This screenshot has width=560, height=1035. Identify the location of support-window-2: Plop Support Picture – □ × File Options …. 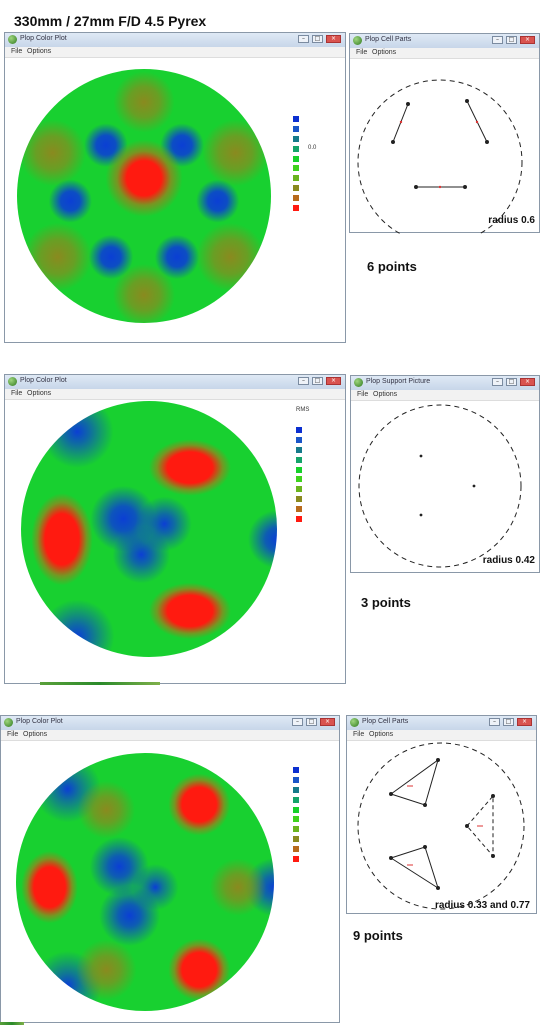
(445, 474).